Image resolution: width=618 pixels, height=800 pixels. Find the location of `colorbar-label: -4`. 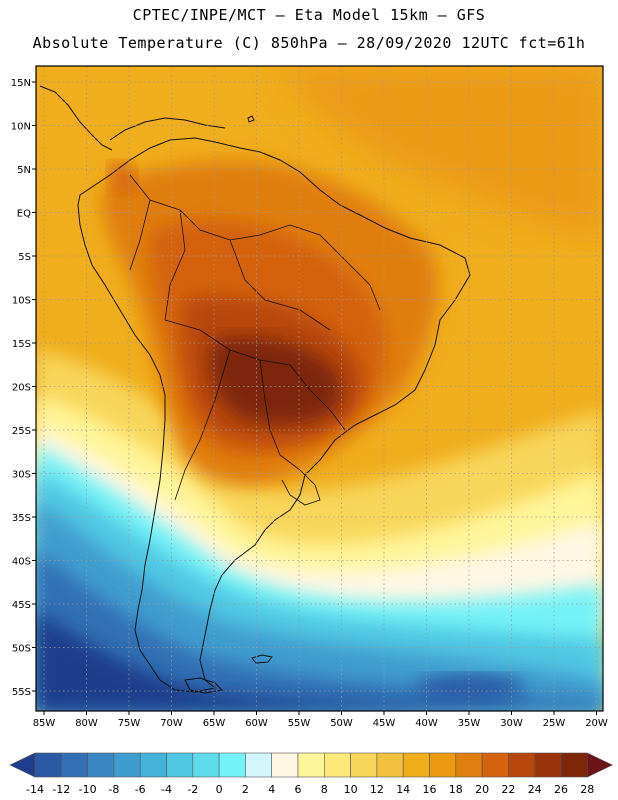

colorbar-label: -4 is located at coordinates (166, 789).